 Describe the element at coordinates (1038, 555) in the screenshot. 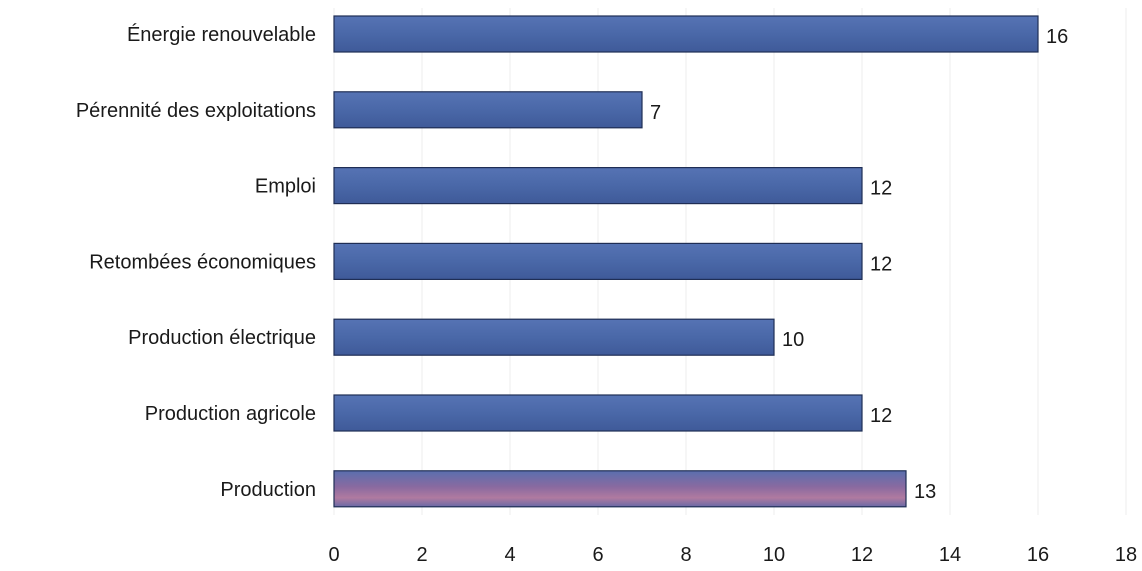

I see `x-tick-label: 16` at that location.